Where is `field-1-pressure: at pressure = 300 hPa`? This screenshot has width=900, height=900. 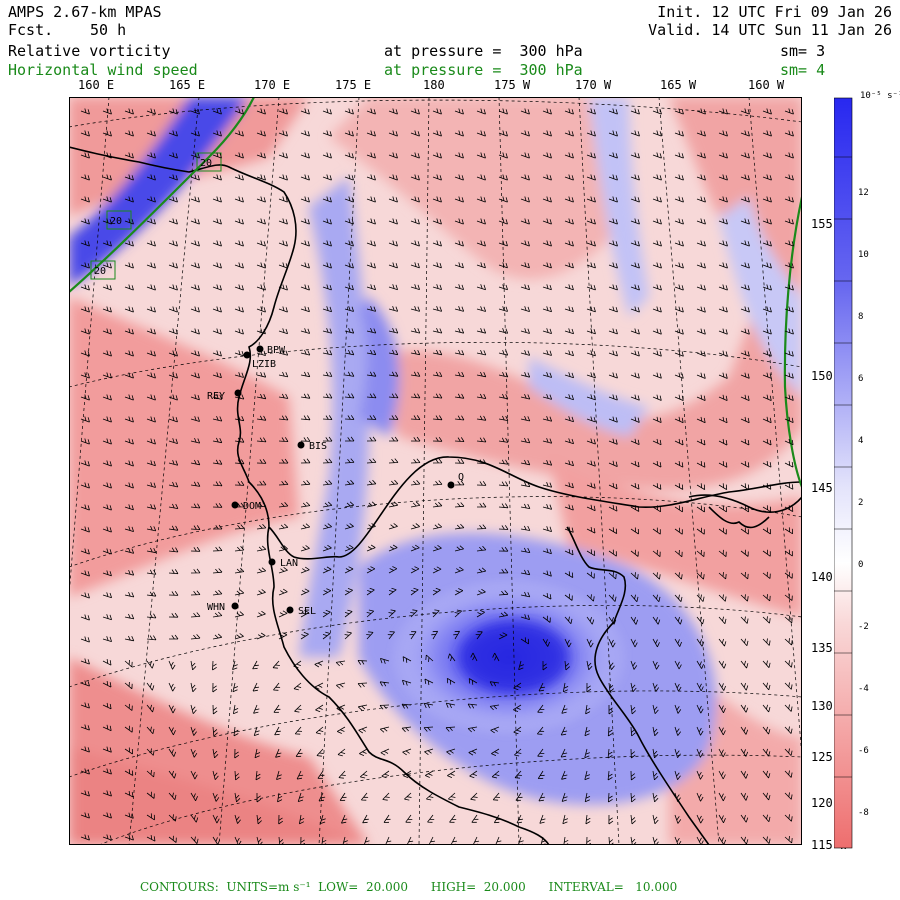 field-1-pressure: at pressure = 300 hPa is located at coordinates (483, 51).